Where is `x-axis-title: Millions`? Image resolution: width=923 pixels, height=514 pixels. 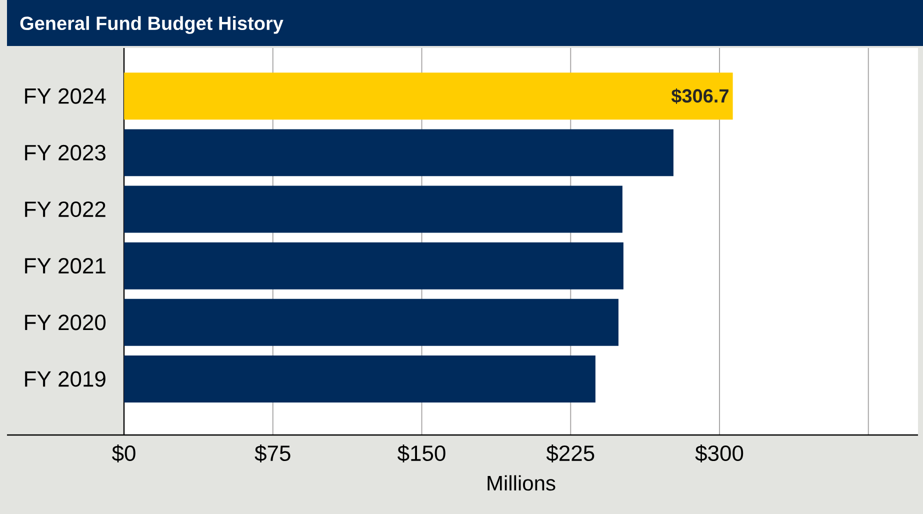 x-axis-title: Millions is located at coordinates (522, 483).